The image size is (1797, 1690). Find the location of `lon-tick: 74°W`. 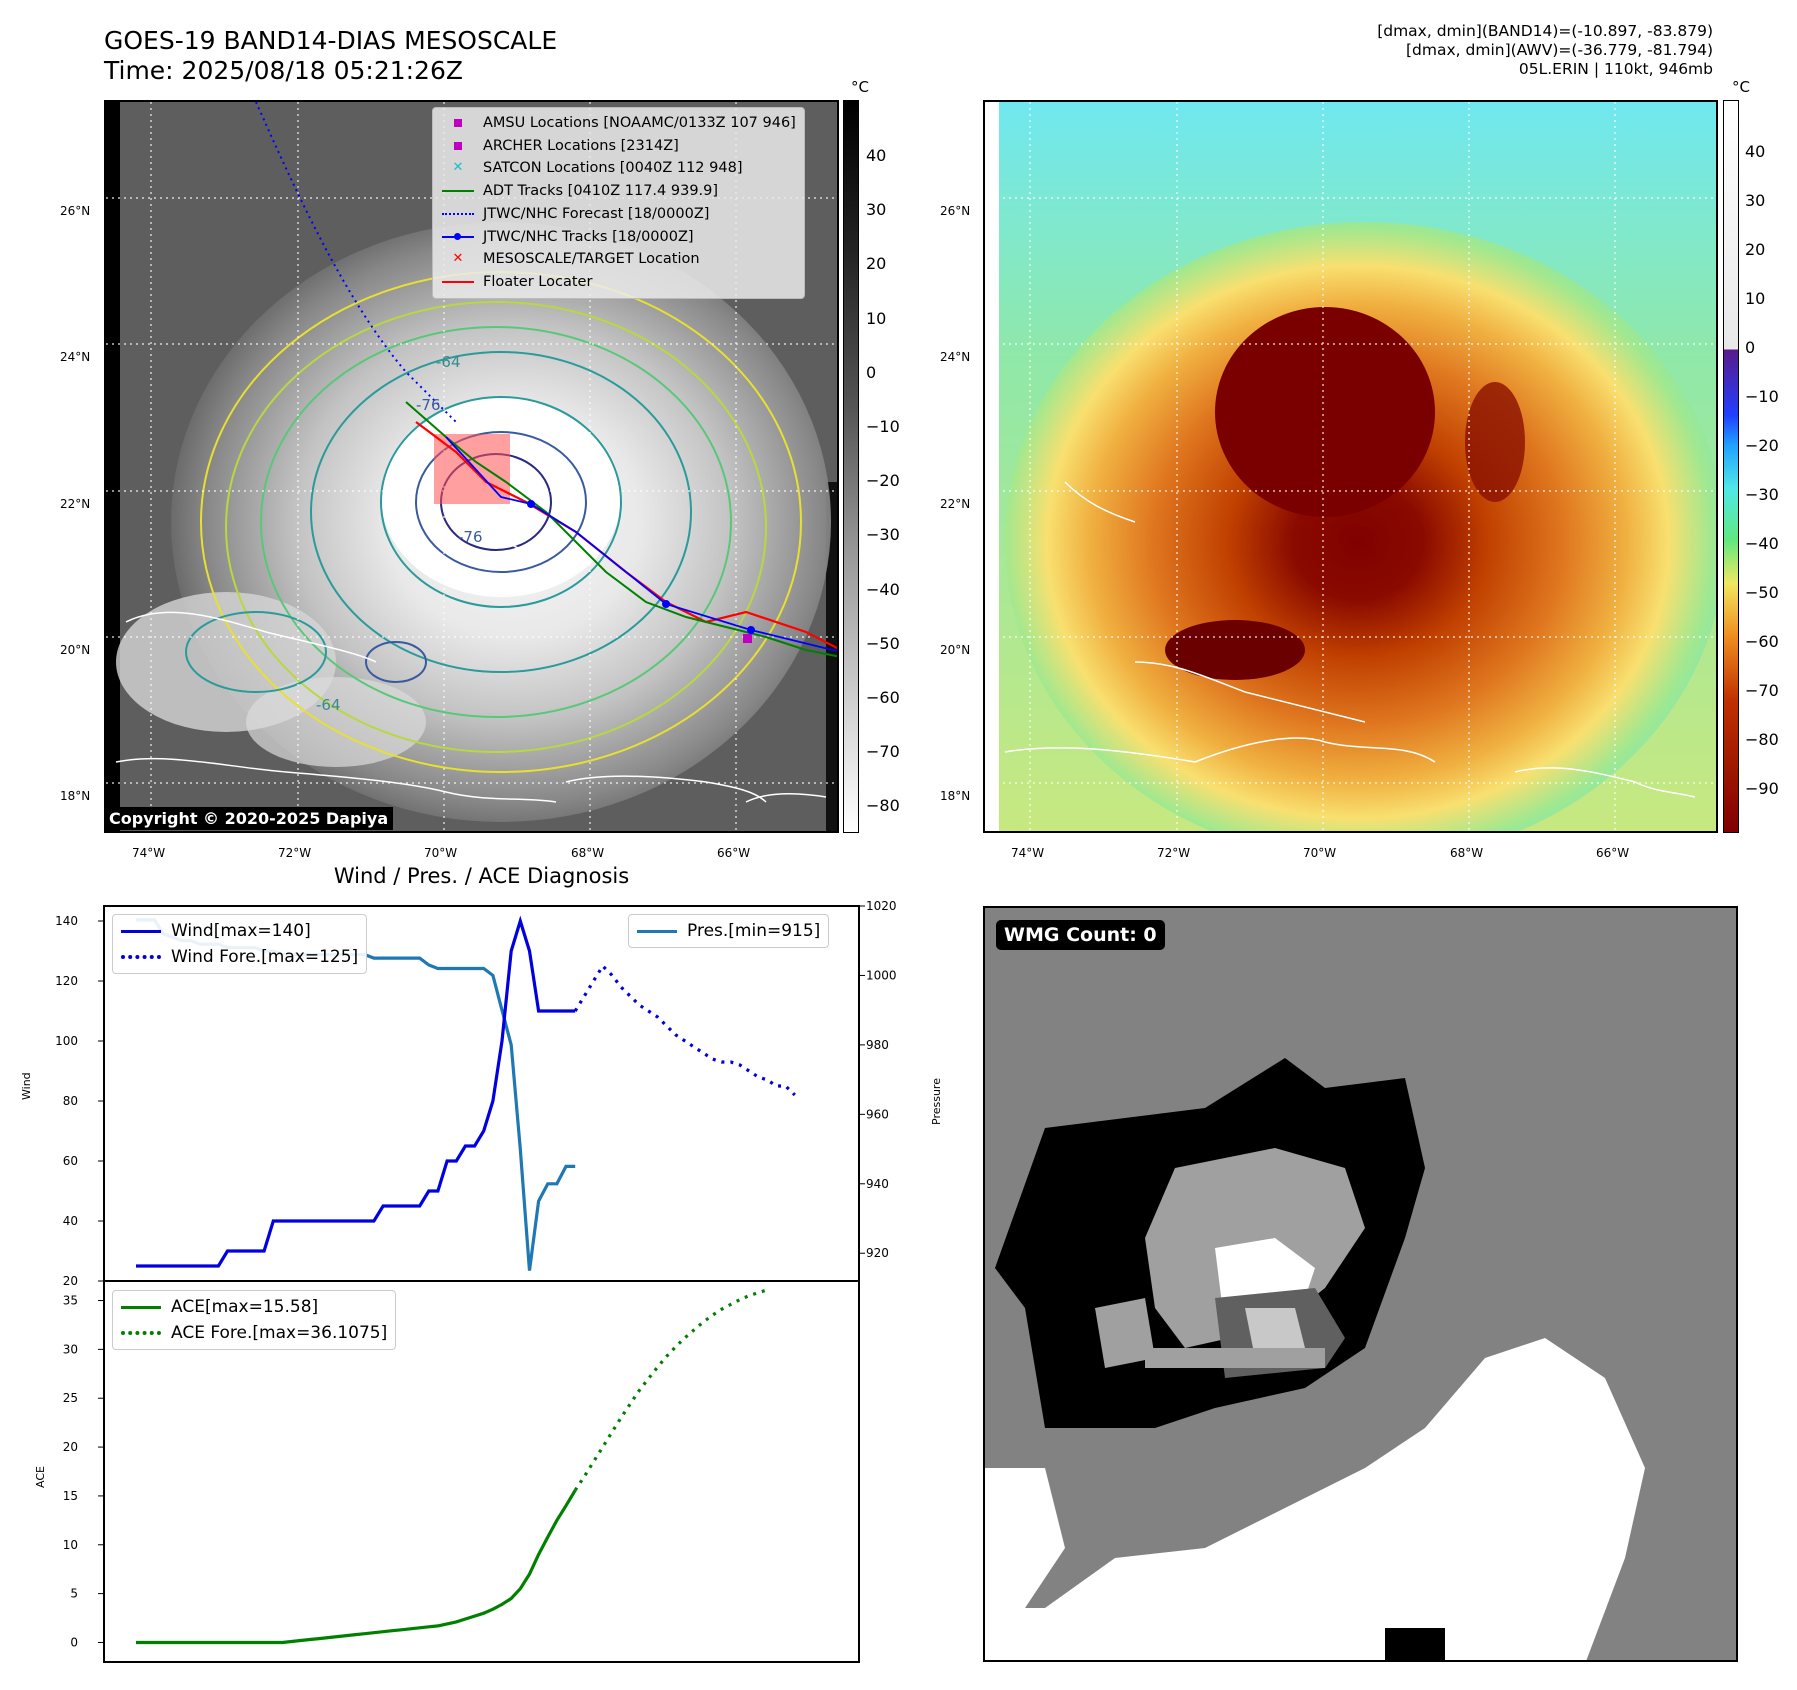

lon-tick: 74°W is located at coordinates (149, 853).